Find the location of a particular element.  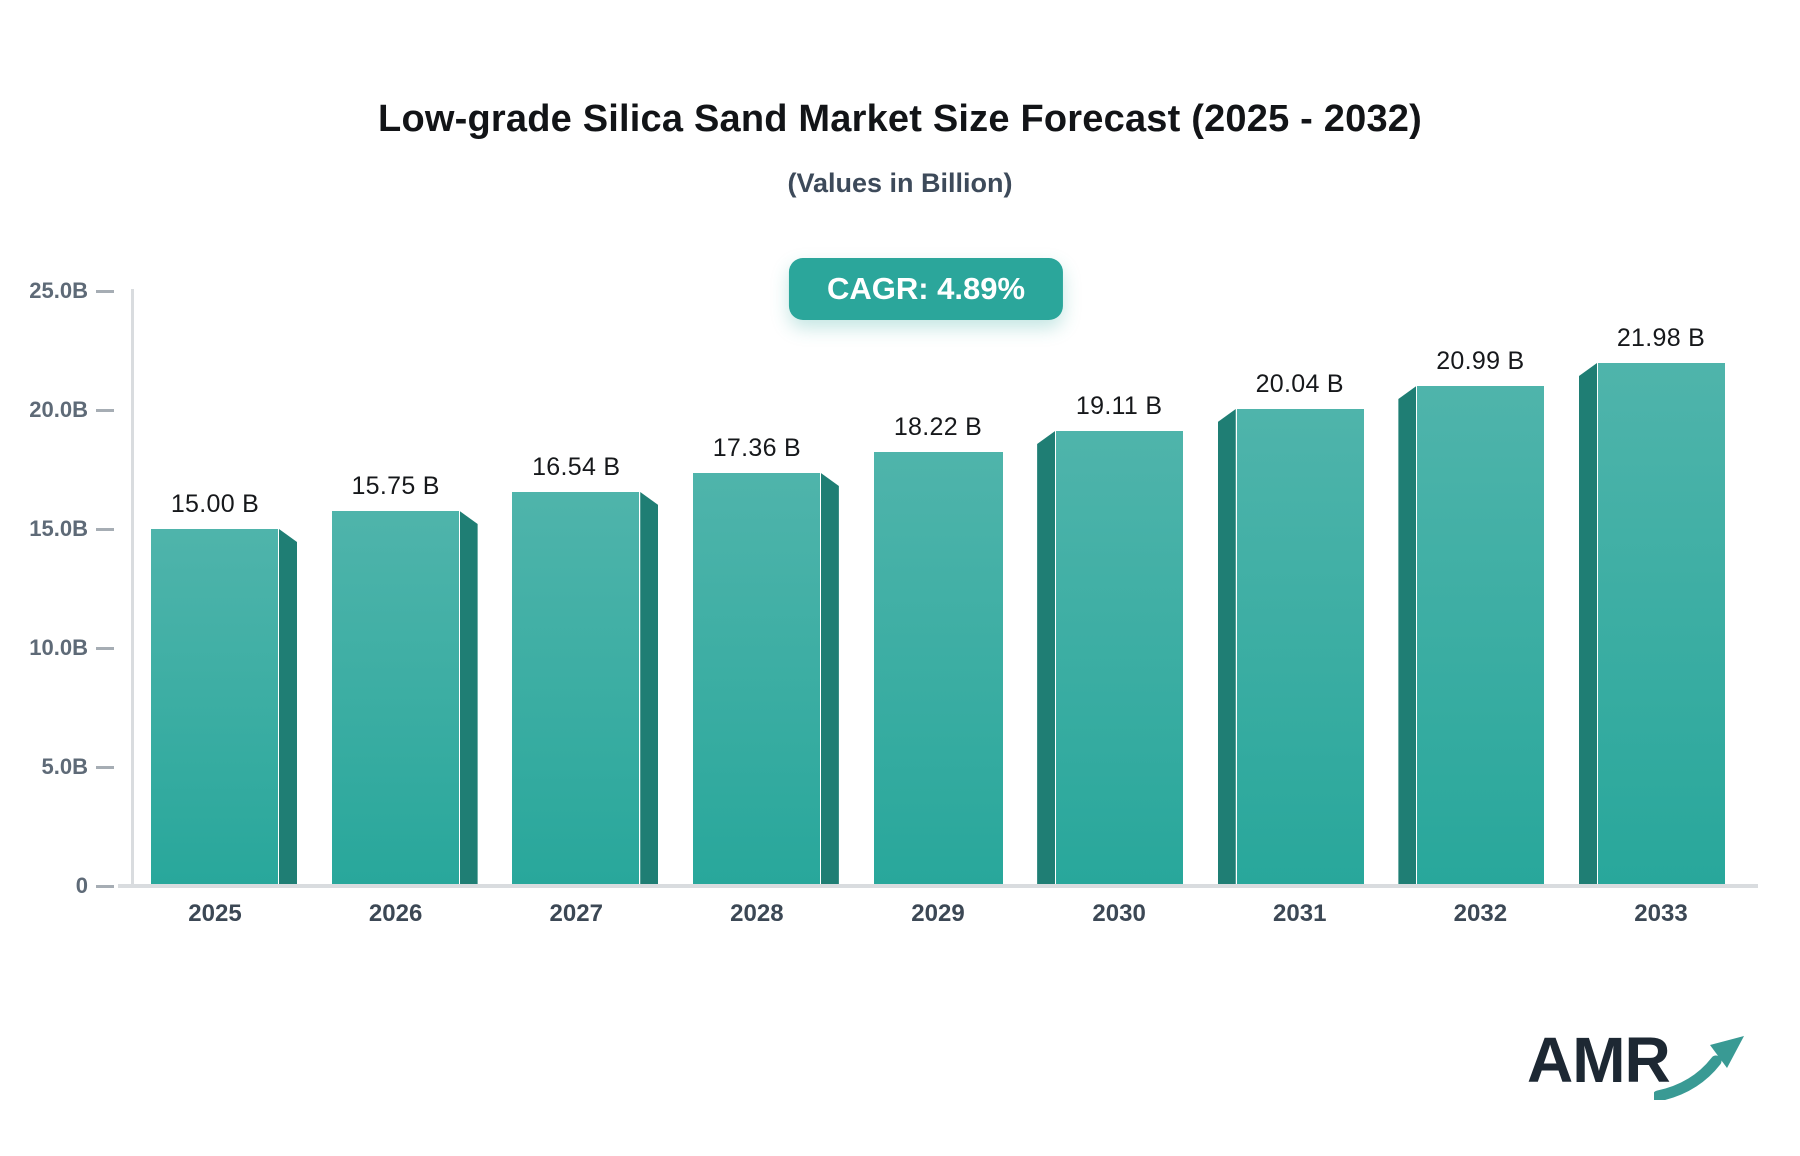

bar-2027 is located at coordinates (585, 689).